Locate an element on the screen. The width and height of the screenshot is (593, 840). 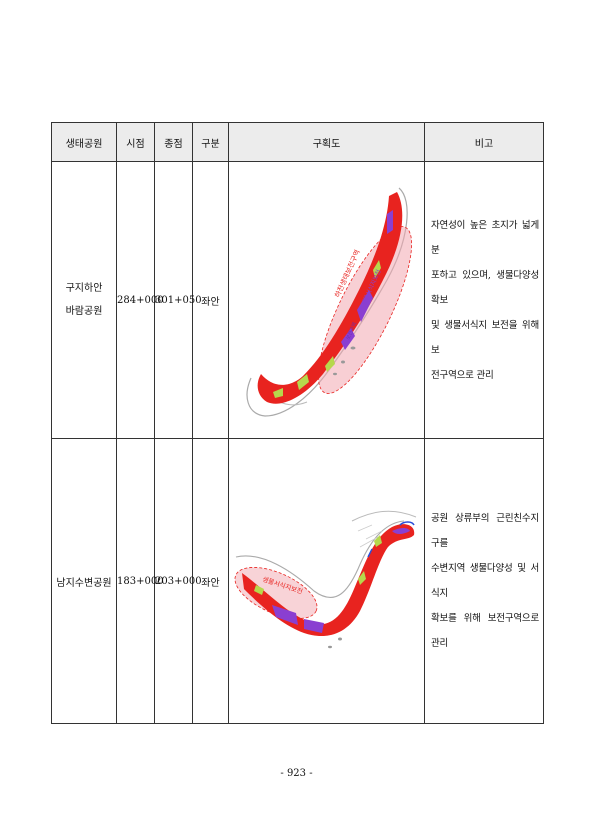
start-cell: 284+000 is located at coordinates (140, 300).